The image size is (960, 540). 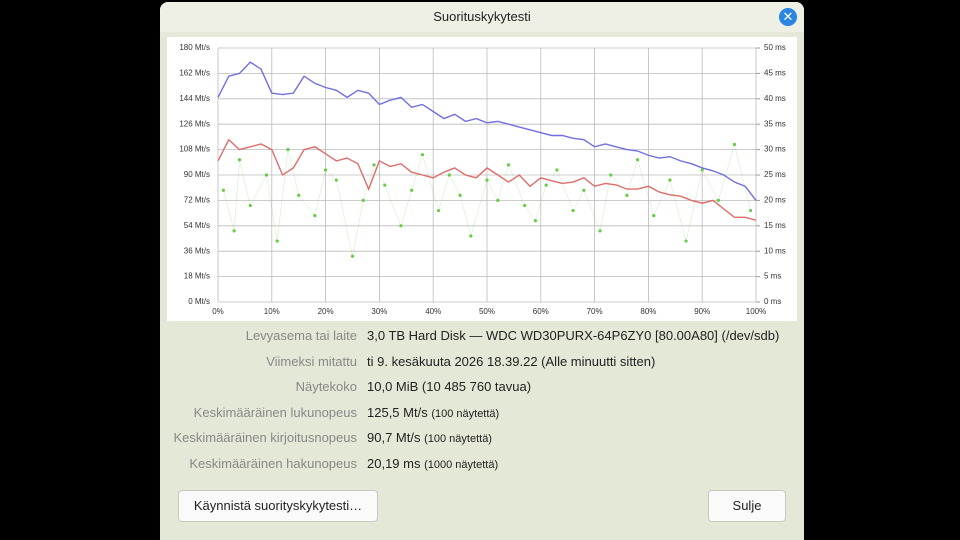 What do you see at coordinates (194, 123) in the screenshot?
I see `y-tick-label: 126 Mt/s` at bounding box center [194, 123].